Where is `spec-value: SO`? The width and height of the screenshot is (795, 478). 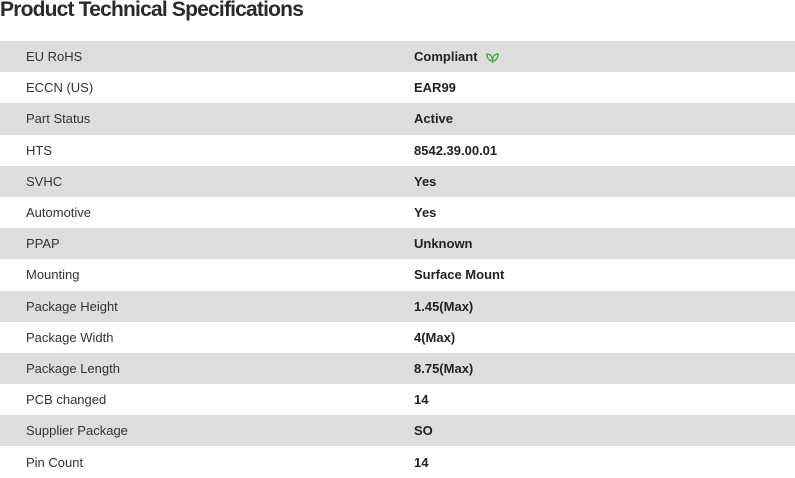
spec-value: SO is located at coordinates (423, 430).